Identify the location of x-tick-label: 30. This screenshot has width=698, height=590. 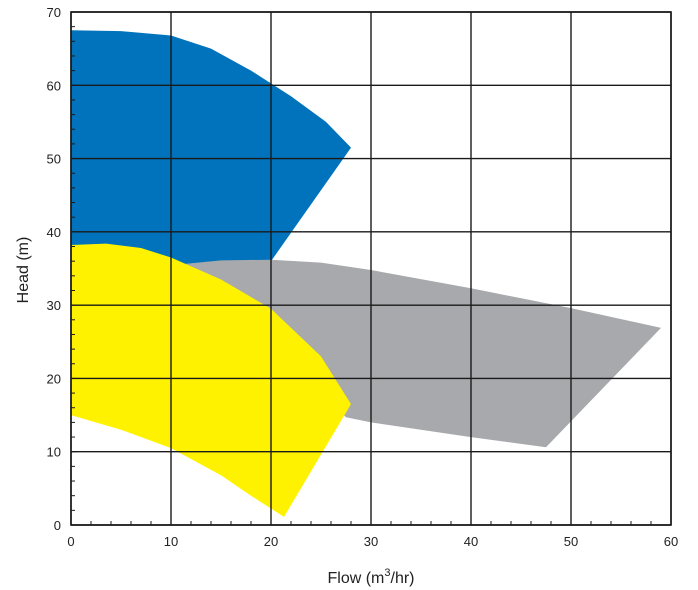
(371, 541).